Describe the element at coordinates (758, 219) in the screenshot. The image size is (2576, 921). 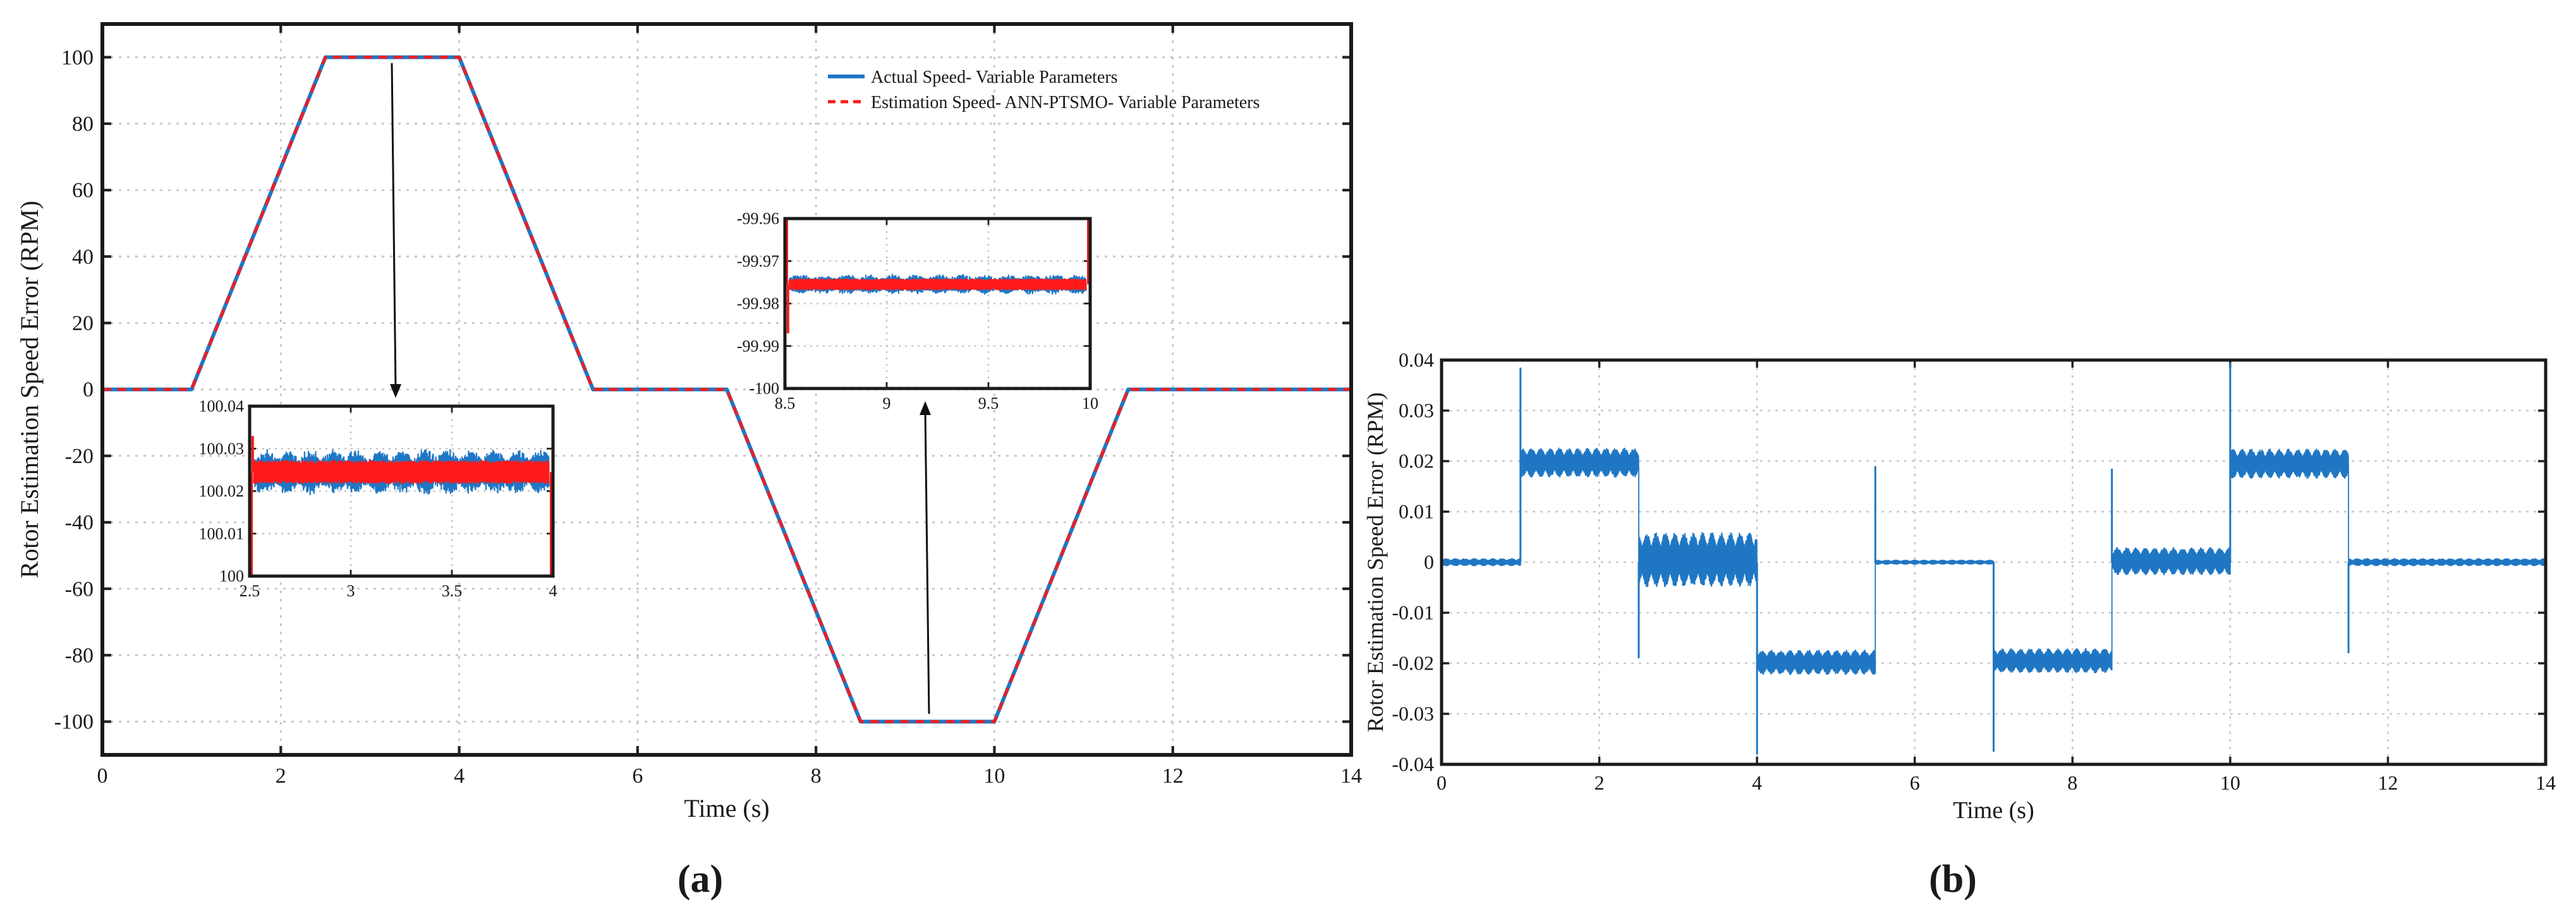
I see `a-inset-2-ytick-label: -99.96` at that location.